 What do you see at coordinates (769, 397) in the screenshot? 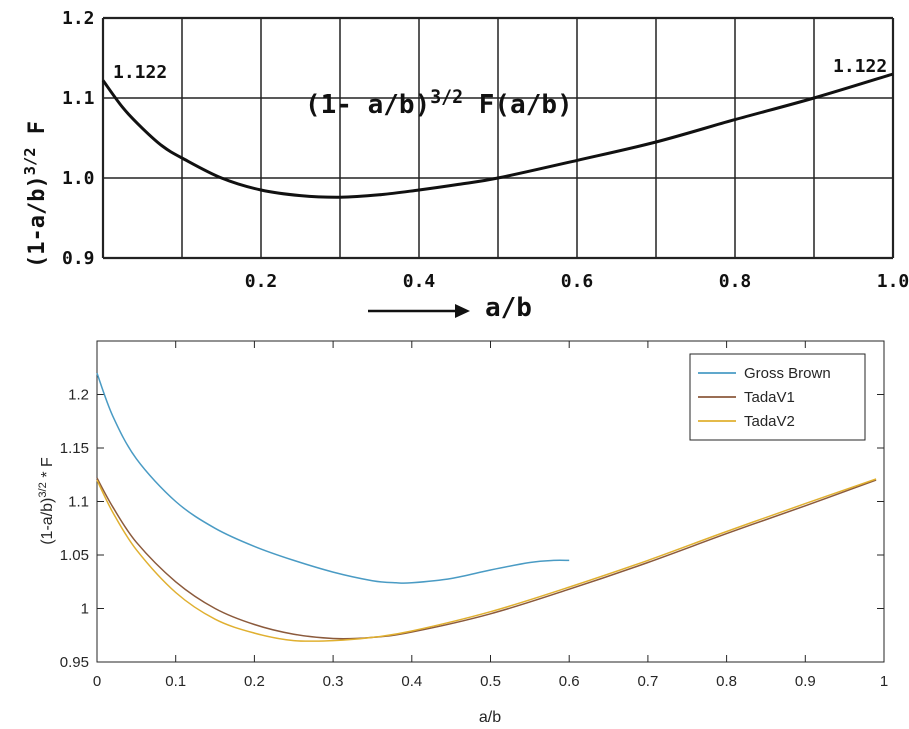
I see `bottom-legend-label: TadaV1` at bounding box center [769, 397].